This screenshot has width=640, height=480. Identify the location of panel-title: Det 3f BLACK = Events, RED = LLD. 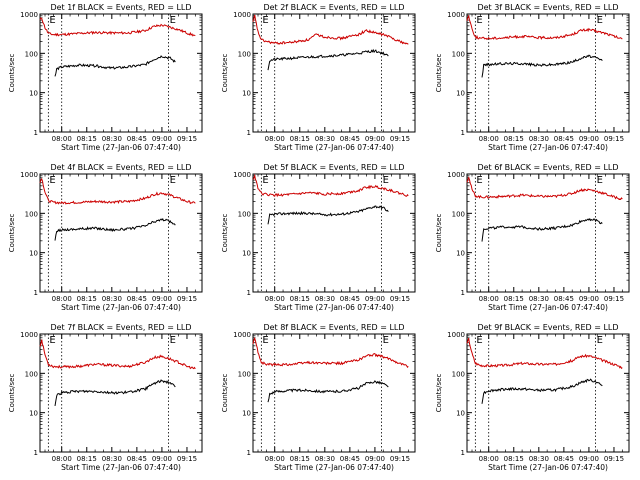
(547, 7).